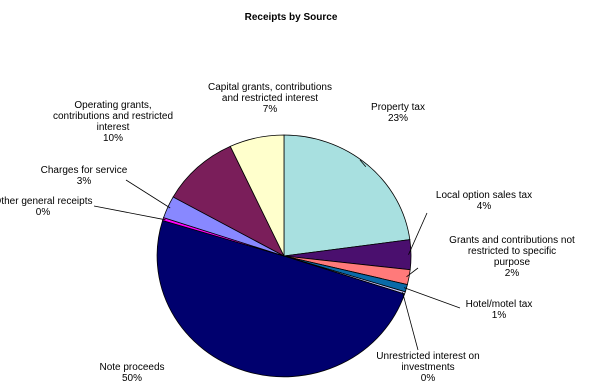  Describe the element at coordinates (363, 163) in the screenshot. I see `leader-line-property-tax` at that location.